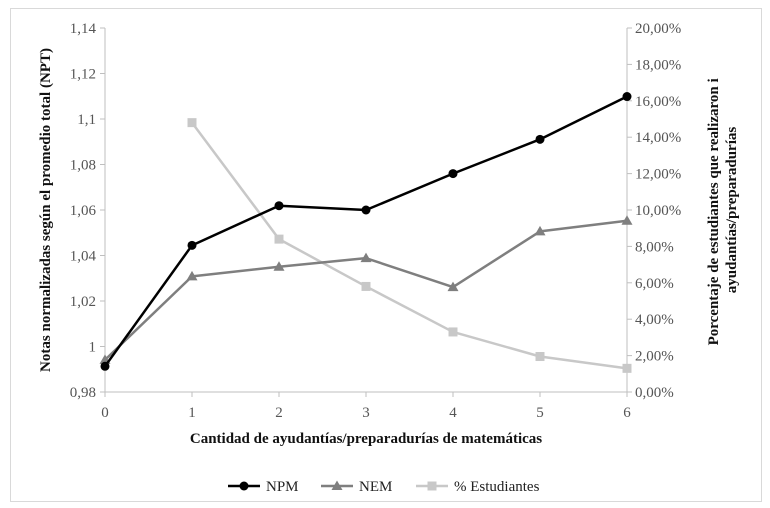 The height and width of the screenshot is (508, 770). Describe the element at coordinates (192, 413) in the screenshot. I see `x-tick-label: 1` at that location.